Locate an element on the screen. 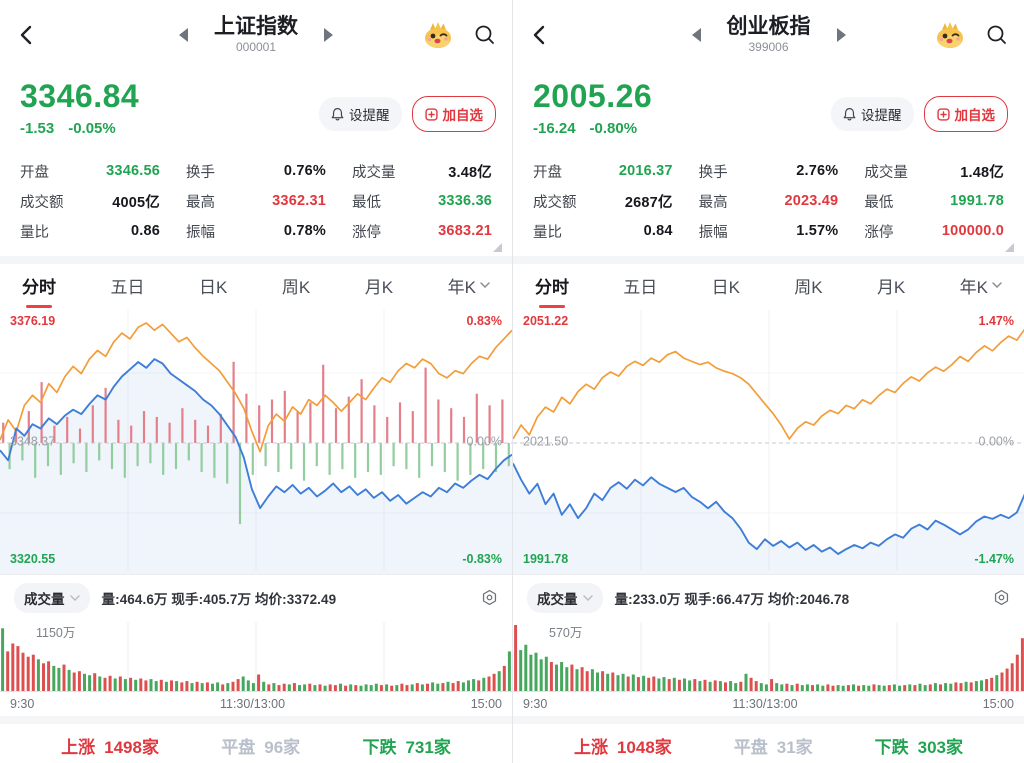 The height and width of the screenshot is (763, 1024). stat-label: 最高 is located at coordinates (200, 202).